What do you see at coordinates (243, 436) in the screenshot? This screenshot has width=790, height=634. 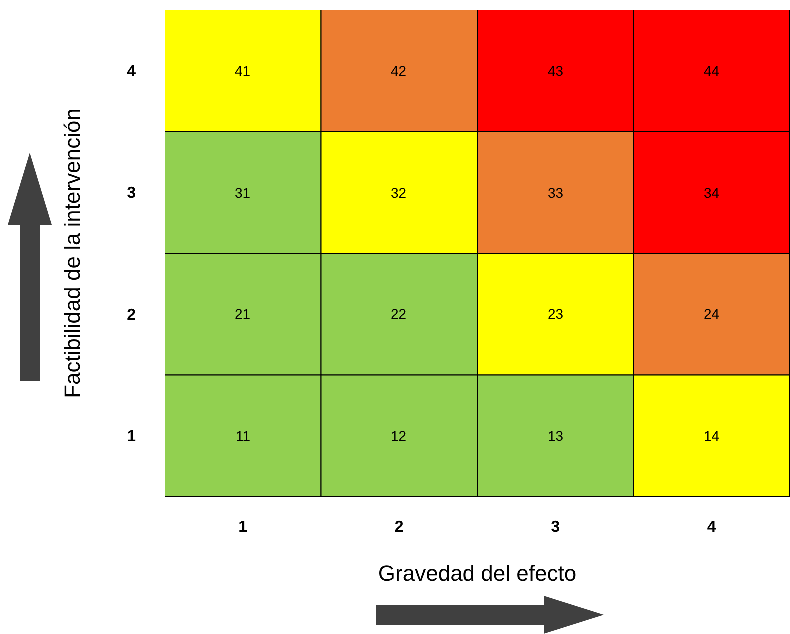 I see `data-label: 11` at bounding box center [243, 436].